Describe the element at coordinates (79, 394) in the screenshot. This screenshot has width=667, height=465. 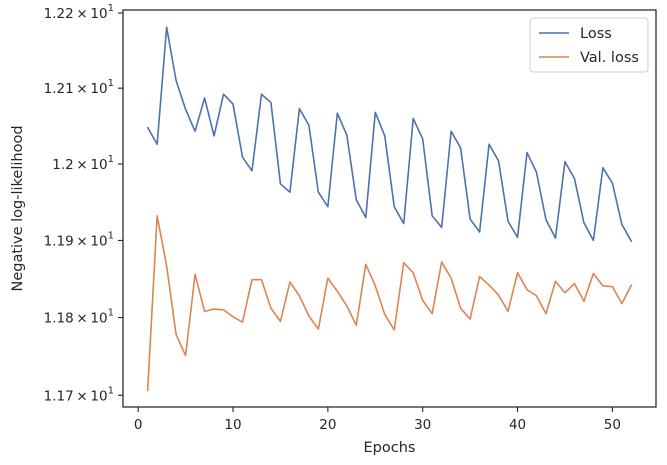
I see `y-tick-label: 1.17 × 10¹` at that location.